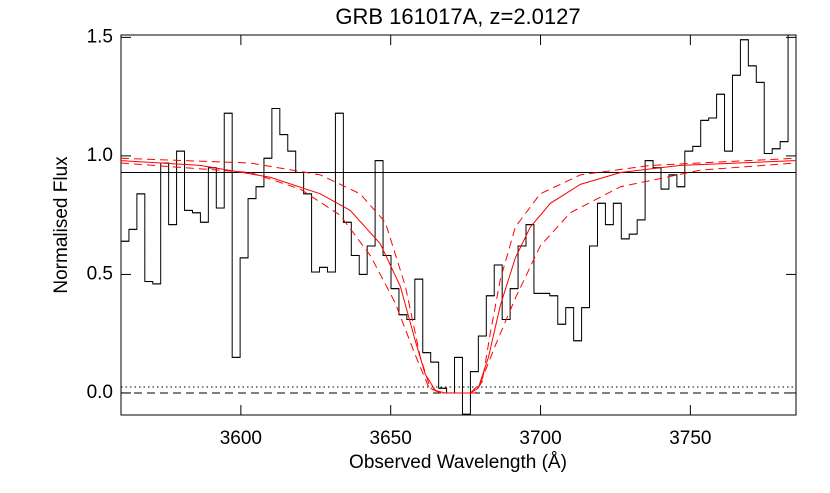  What do you see at coordinates (458, 462) in the screenshot?
I see `x-axis-label: Observed Wavelength (Å)` at bounding box center [458, 462].